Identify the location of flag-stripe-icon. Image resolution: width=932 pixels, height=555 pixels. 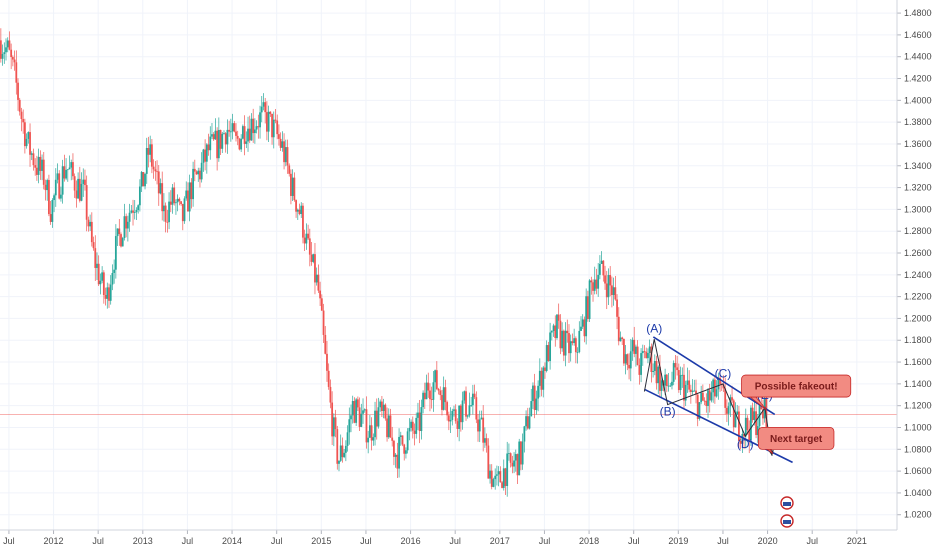
(787, 522).